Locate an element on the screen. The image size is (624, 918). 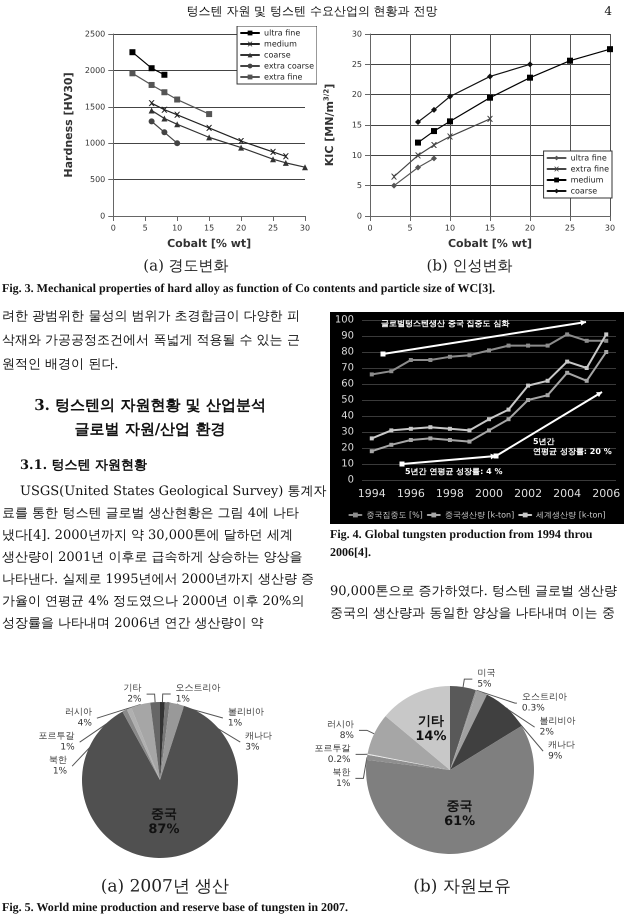
text: 중국의 생산량과 동일한 양상을 나타내며 이는 중 is located at coordinates (472, 614).